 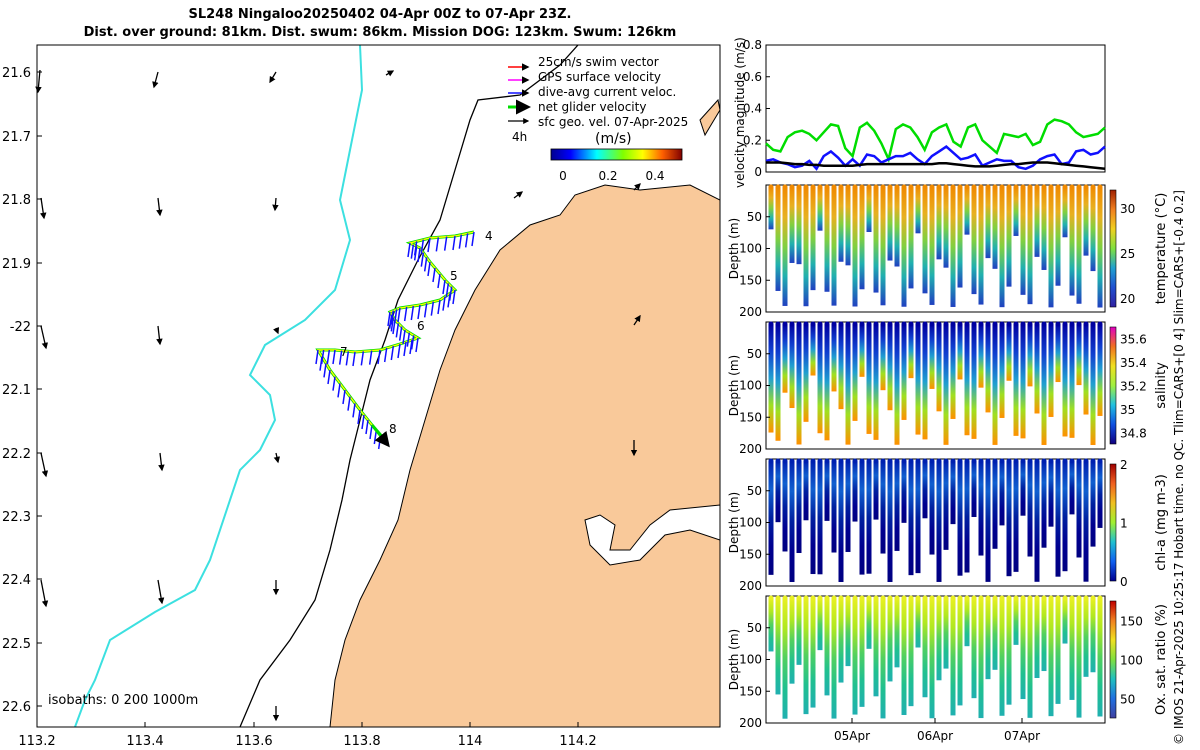 I want to click on speed-colorbar, so click(x=616, y=154).